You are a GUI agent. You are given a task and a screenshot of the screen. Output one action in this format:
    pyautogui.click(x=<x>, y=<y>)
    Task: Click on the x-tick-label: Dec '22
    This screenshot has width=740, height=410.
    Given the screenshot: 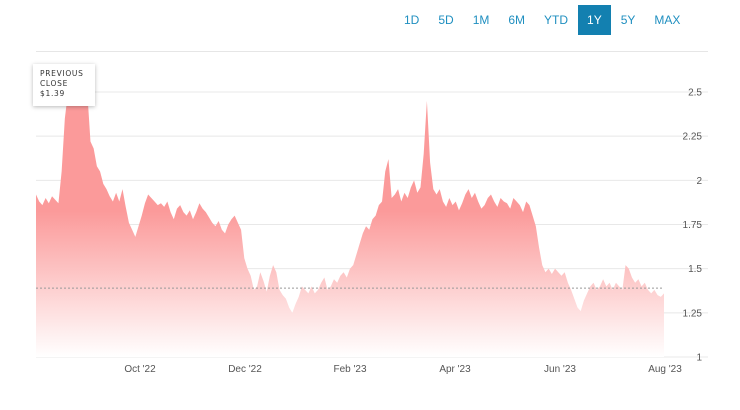 What is the action you would take?
    pyautogui.click(x=245, y=369)
    